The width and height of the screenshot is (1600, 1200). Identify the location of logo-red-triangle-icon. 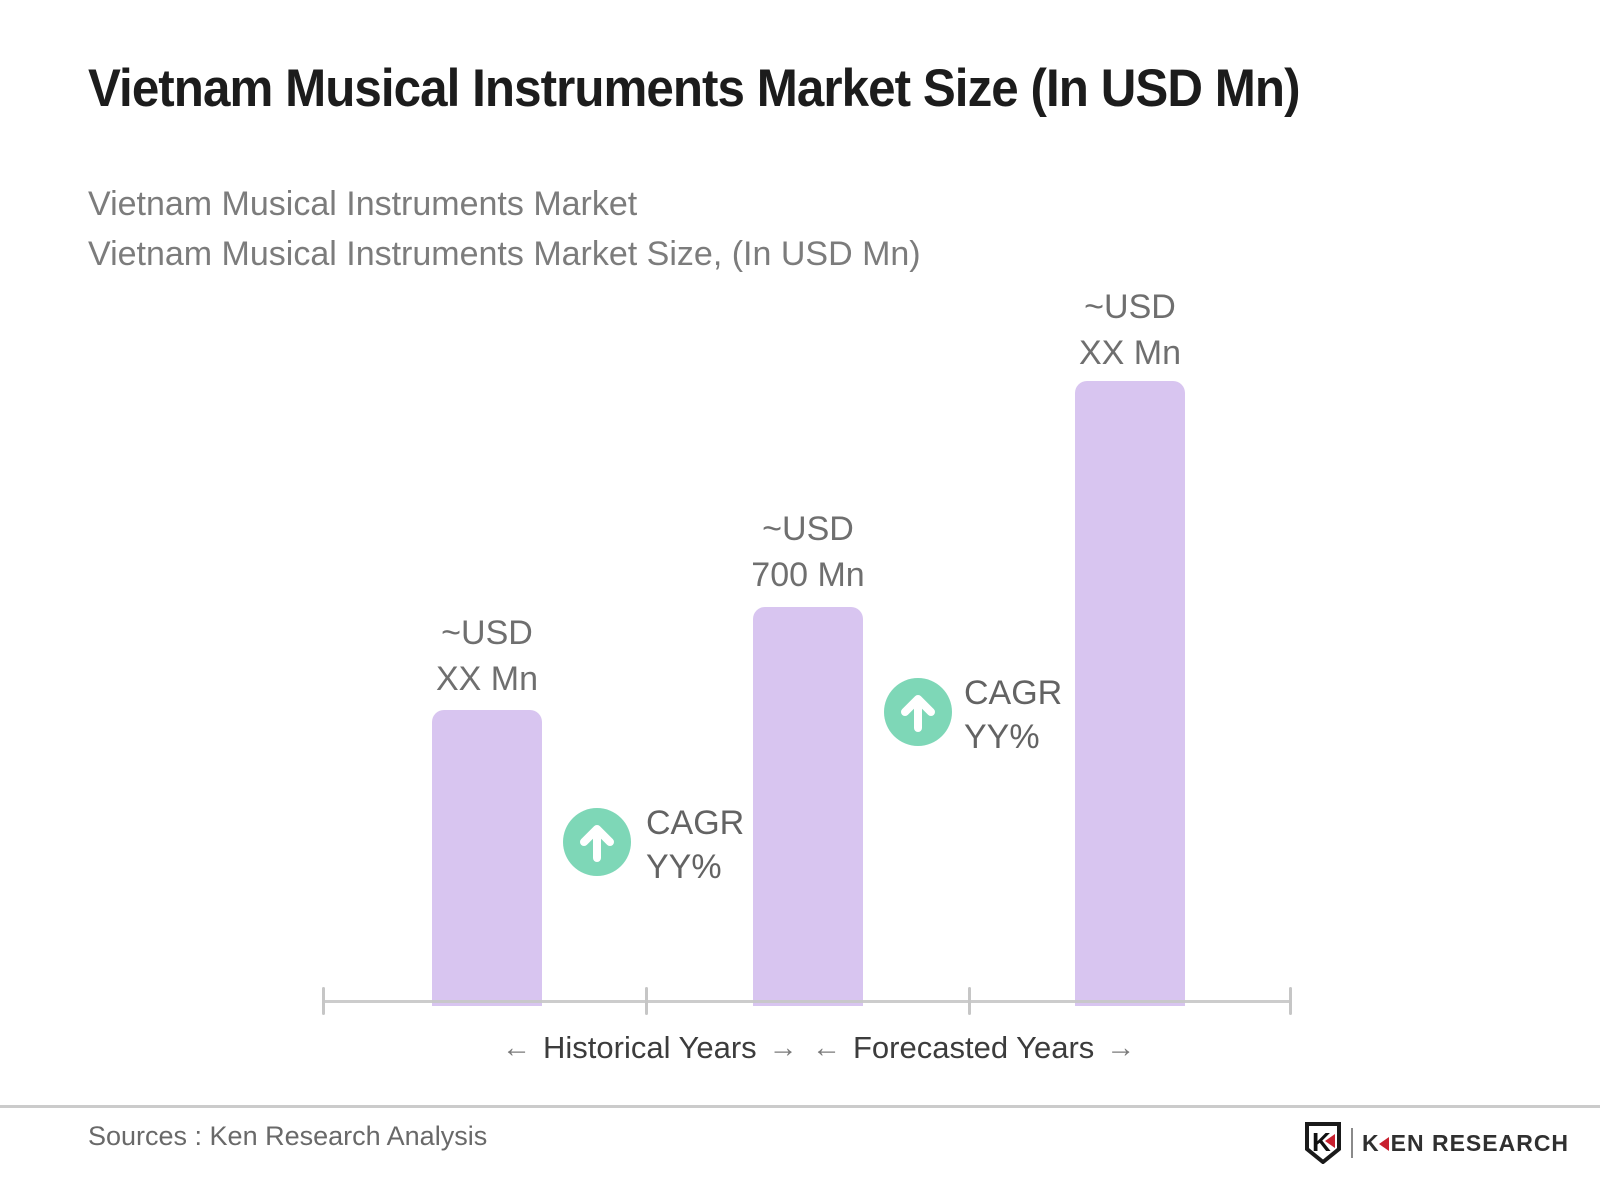
(1383, 1144).